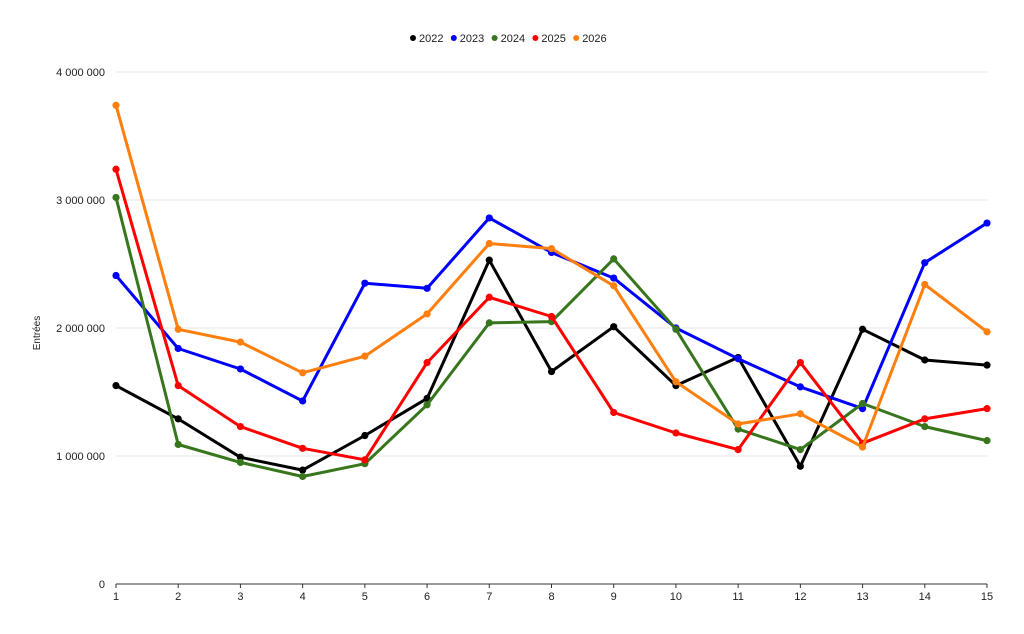  Describe the element at coordinates (240, 597) in the screenshot. I see `x-tick-label: 3` at that location.